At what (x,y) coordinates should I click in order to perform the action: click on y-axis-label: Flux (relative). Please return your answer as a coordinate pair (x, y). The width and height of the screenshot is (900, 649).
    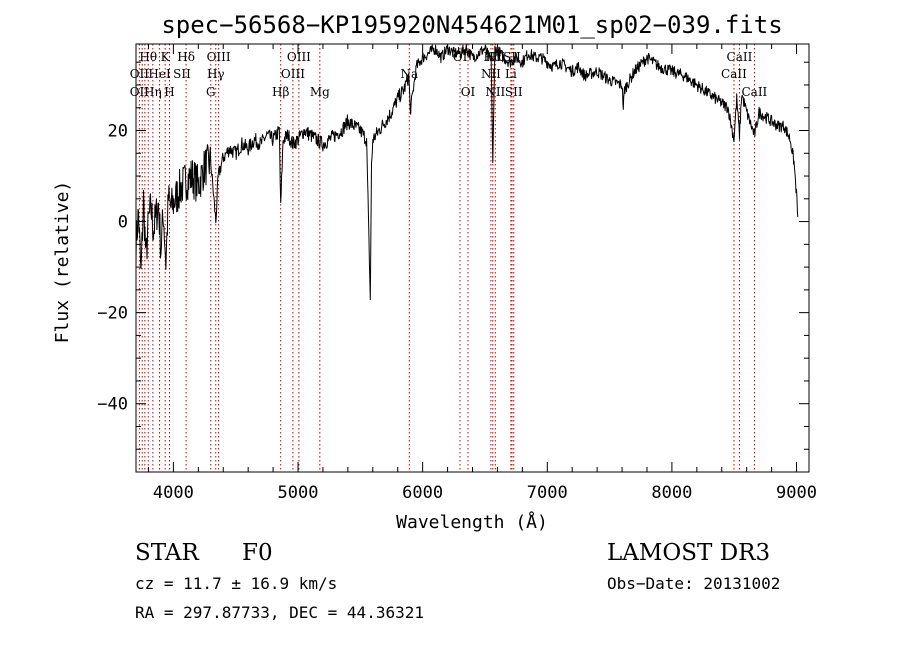
    Looking at the image, I should click on (62, 262).